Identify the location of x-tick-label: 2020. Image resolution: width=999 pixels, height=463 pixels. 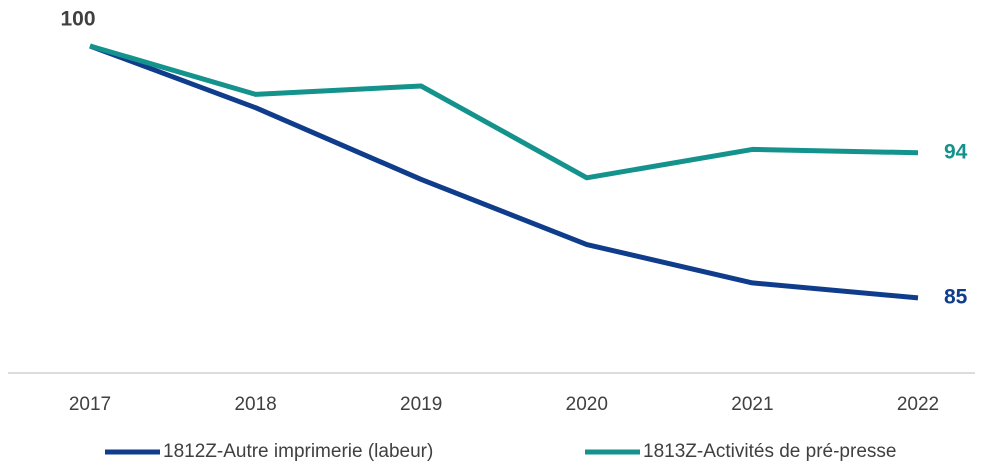
(587, 404).